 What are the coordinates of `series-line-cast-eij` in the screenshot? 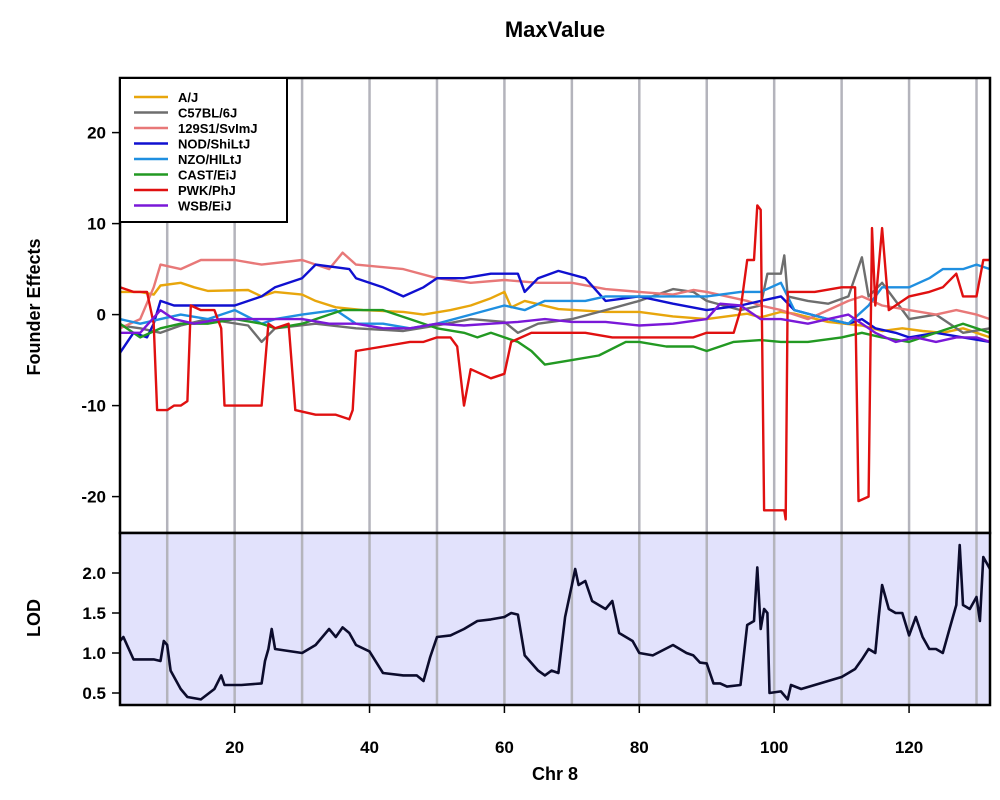 It's located at (555, 337).